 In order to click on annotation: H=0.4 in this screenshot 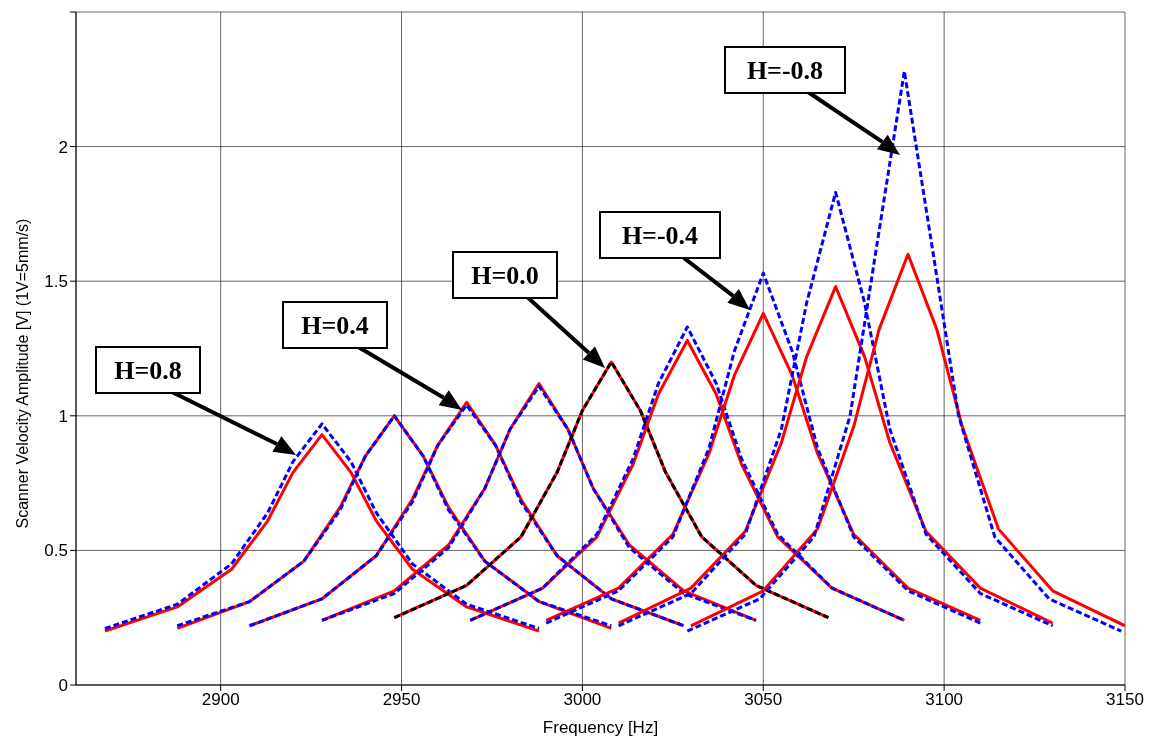, I will do `click(335, 325)`.